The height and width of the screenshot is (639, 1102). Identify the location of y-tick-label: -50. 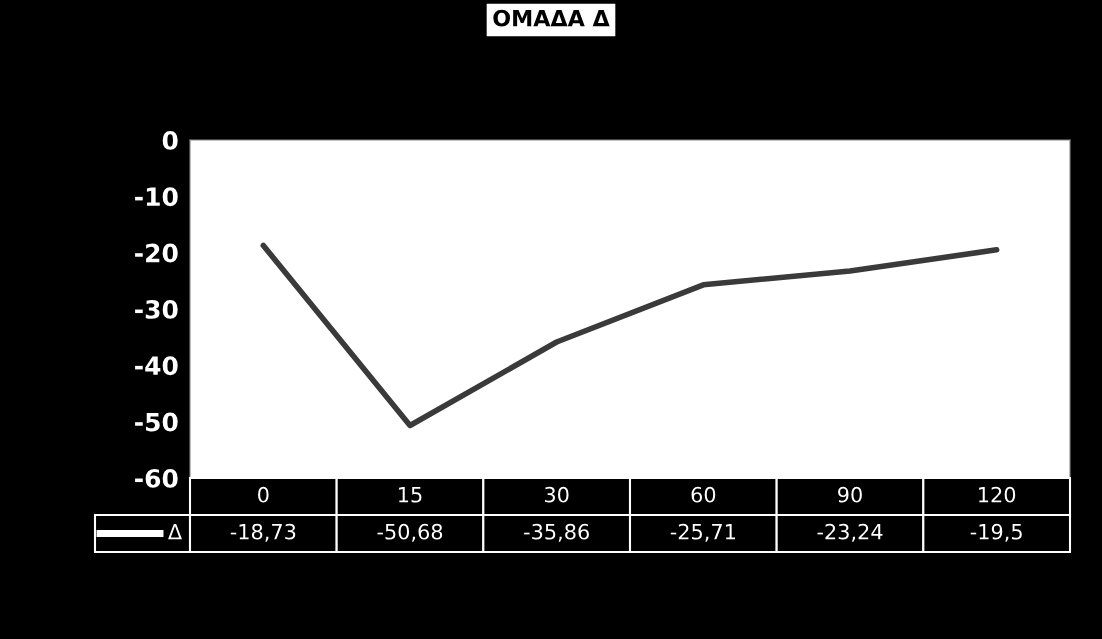
(156, 422).